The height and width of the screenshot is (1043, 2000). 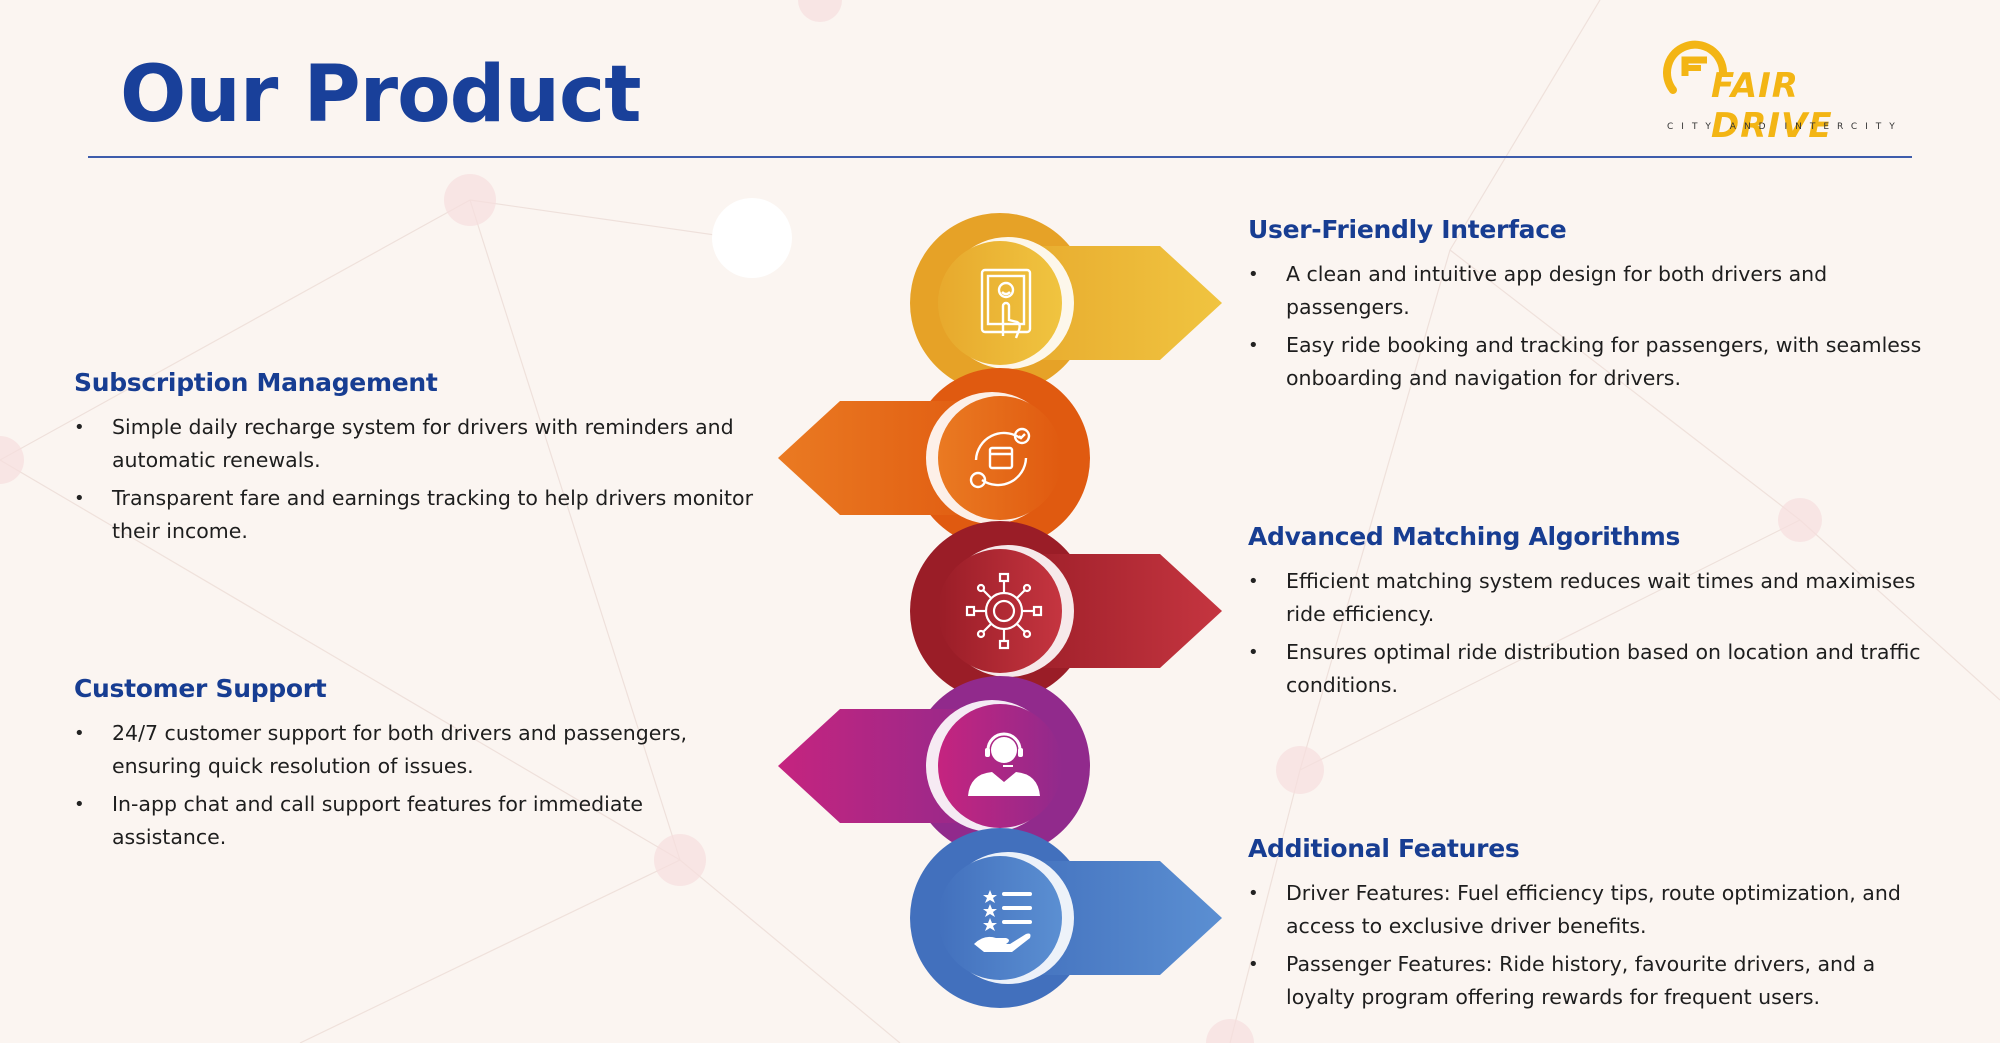 What do you see at coordinates (1066, 303) in the screenshot?
I see `step-1-shape` at bounding box center [1066, 303].